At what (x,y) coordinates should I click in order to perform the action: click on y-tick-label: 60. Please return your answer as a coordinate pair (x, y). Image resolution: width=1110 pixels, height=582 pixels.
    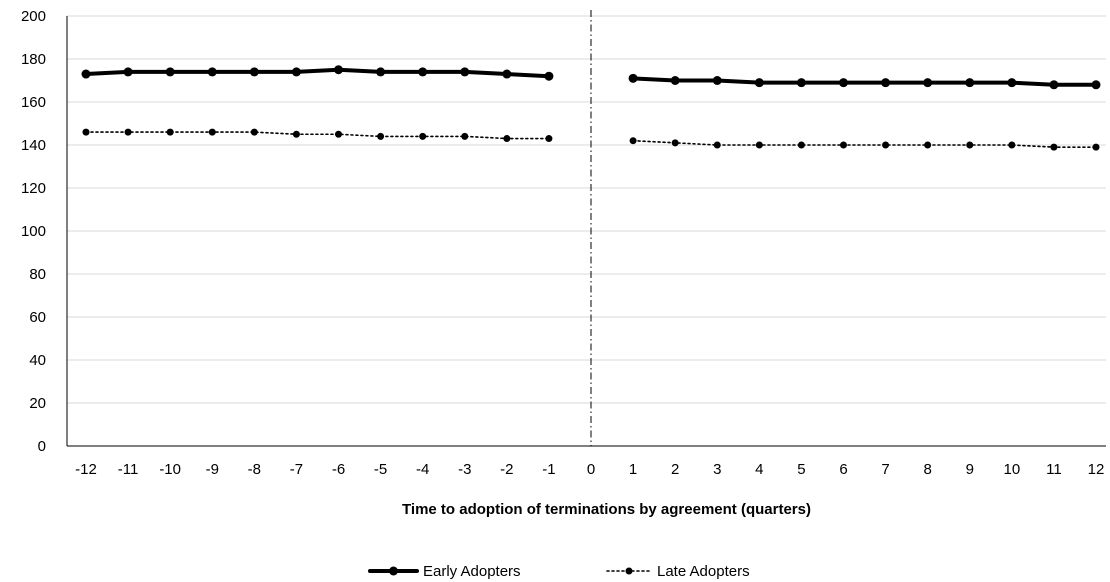
    Looking at the image, I should click on (37, 317).